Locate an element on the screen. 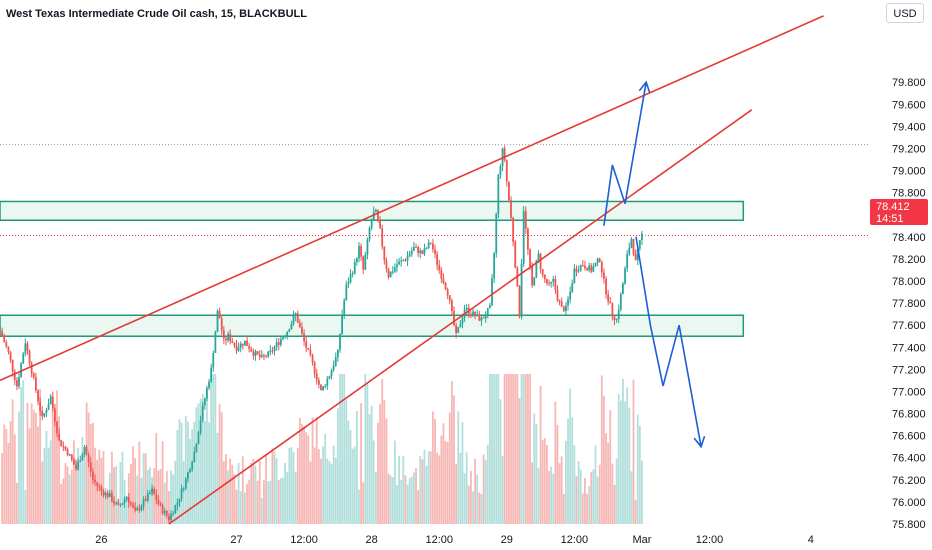 The width and height of the screenshot is (932, 550). resistance-zone is located at coordinates (372, 211).